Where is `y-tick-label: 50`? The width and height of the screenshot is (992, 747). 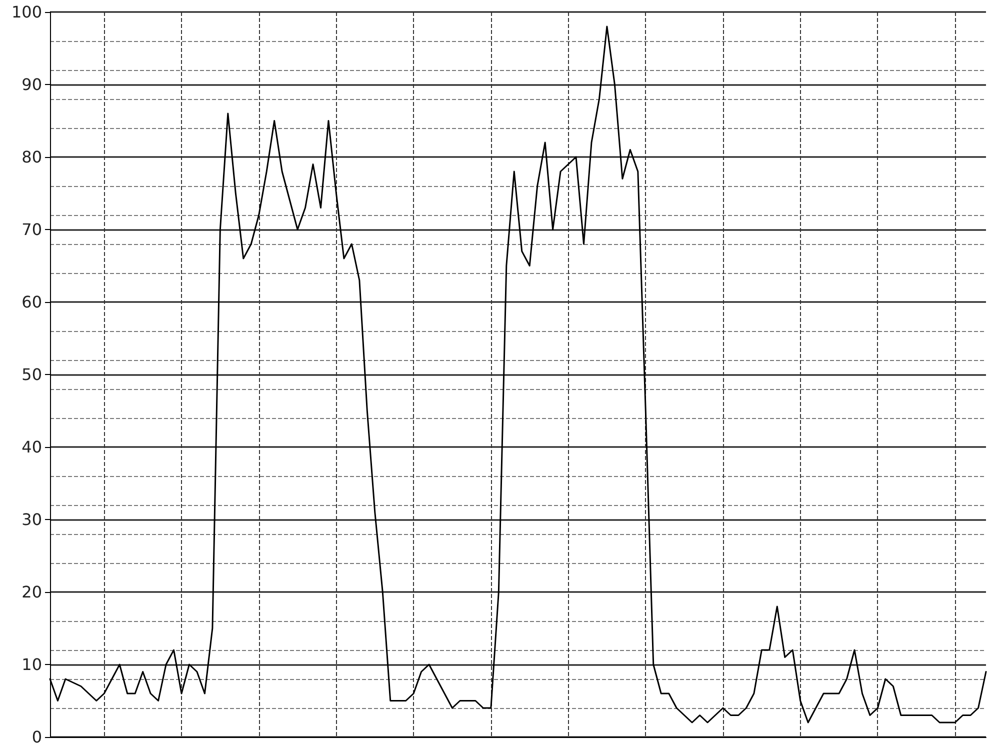
y-tick-label: 50 is located at coordinates (32, 374).